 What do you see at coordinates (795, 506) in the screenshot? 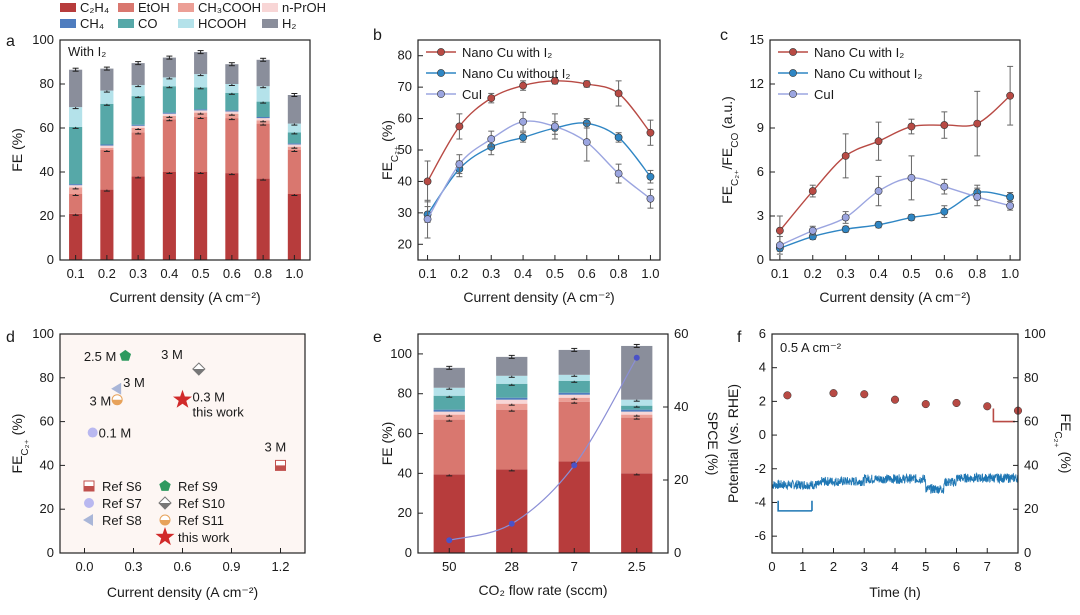
I see `potential-axis-indicator` at bounding box center [795, 506].